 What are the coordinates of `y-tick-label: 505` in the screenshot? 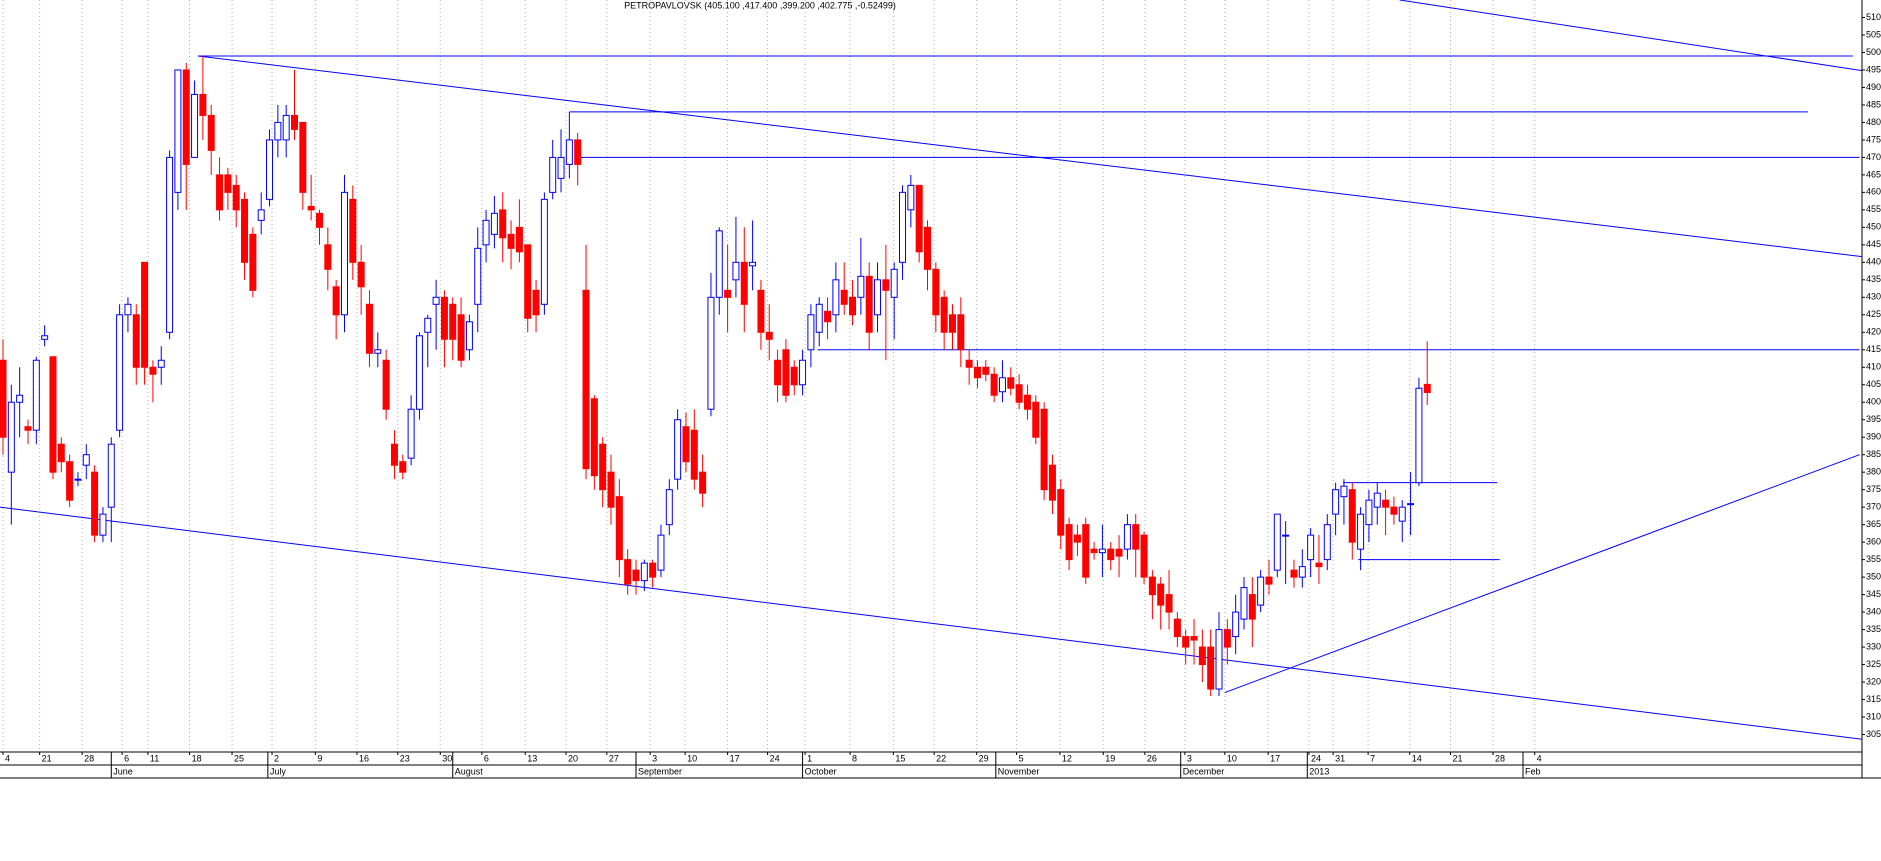 It's located at (1873, 34).